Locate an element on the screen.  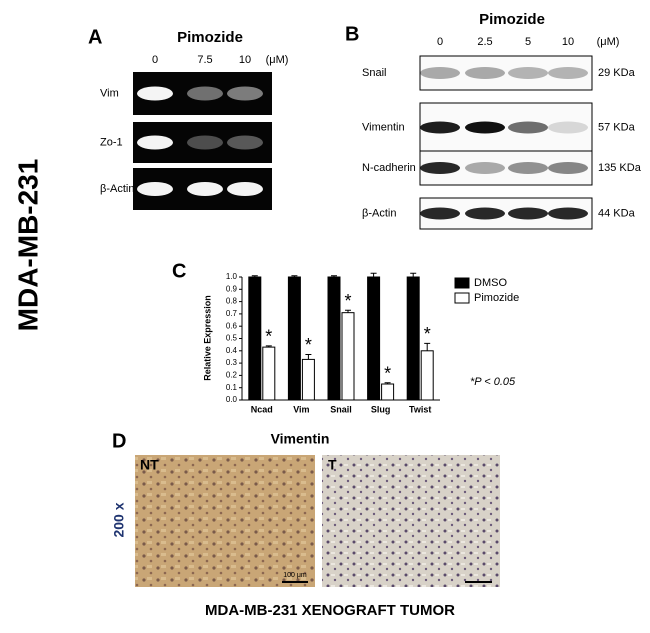
caption: MDA-MB-231 XENOGRAFT TUMOR is located at coordinates (330, 610).